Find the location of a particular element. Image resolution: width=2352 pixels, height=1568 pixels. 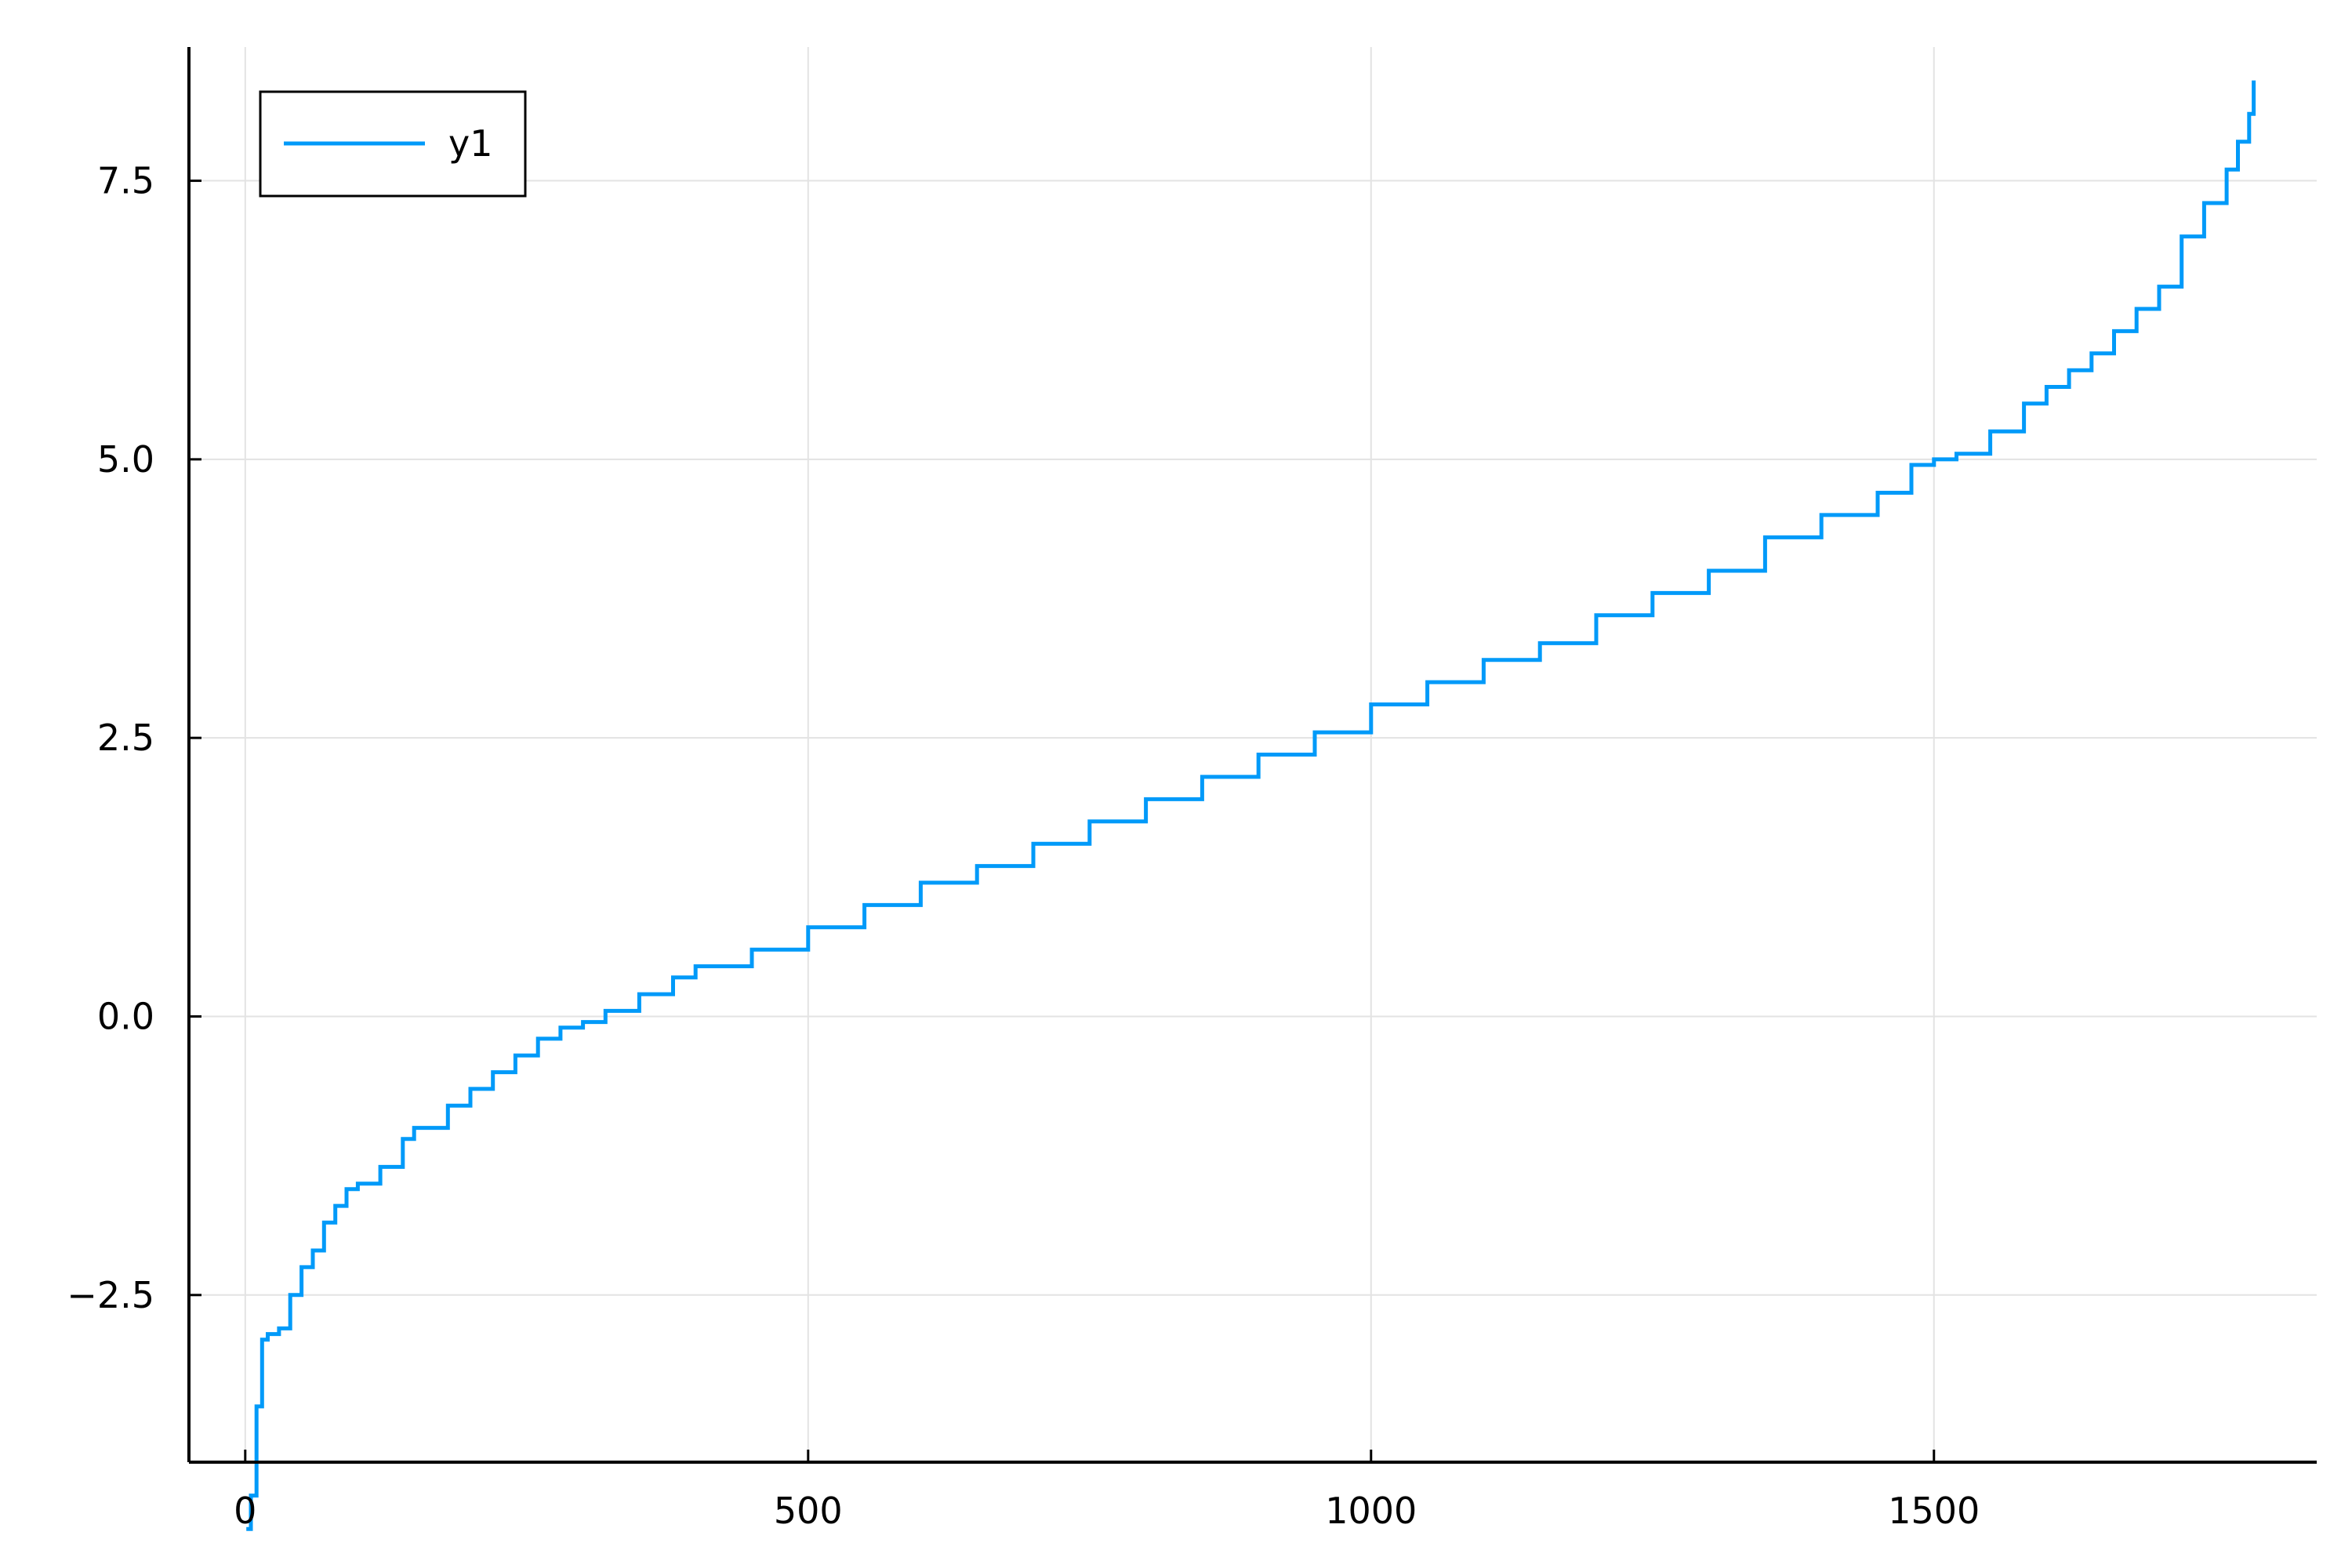

x-tick-label: 0 is located at coordinates (245, 1511).